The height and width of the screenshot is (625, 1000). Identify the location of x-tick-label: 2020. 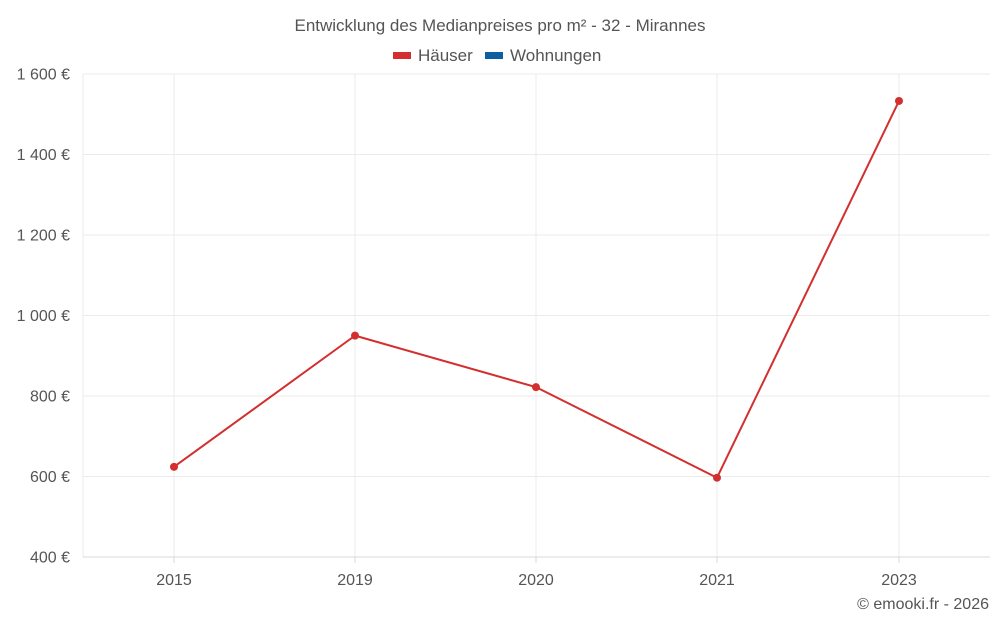
(536, 580).